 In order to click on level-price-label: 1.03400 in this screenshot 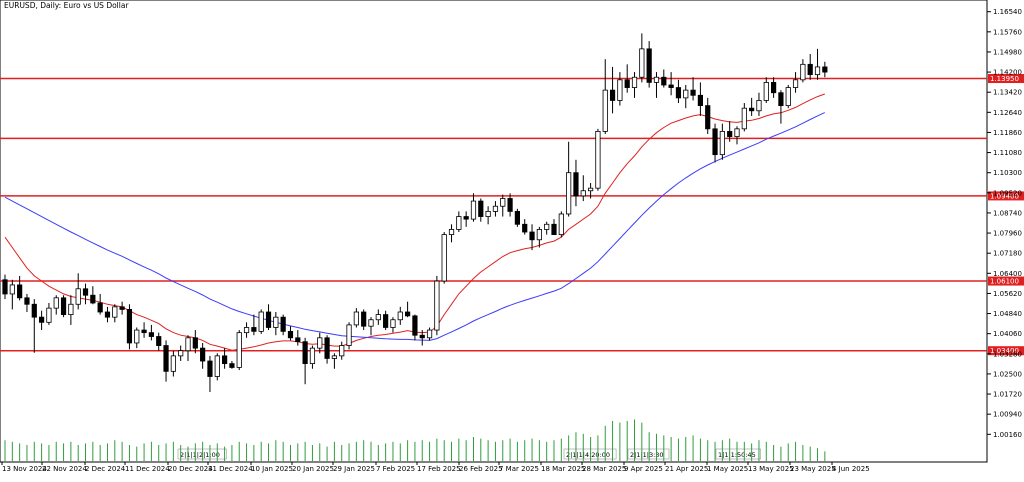, I will do `click(1004, 351)`.